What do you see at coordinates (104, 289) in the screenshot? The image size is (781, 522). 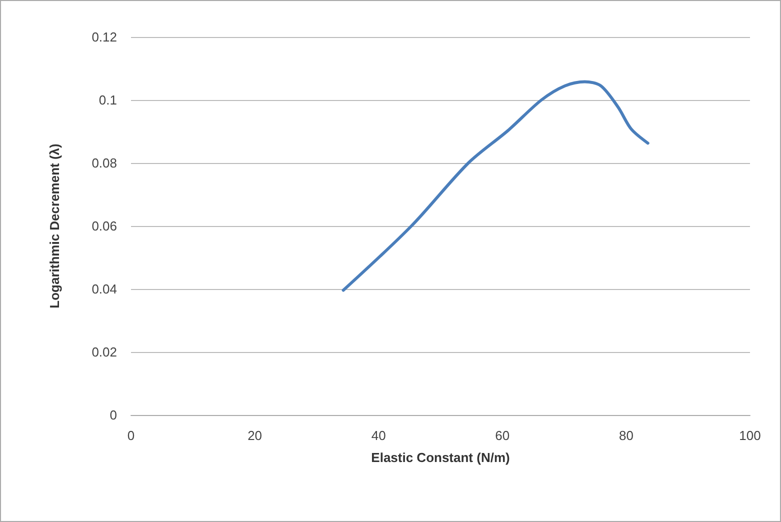 I see `y-tick-label: 0.04` at bounding box center [104, 289].